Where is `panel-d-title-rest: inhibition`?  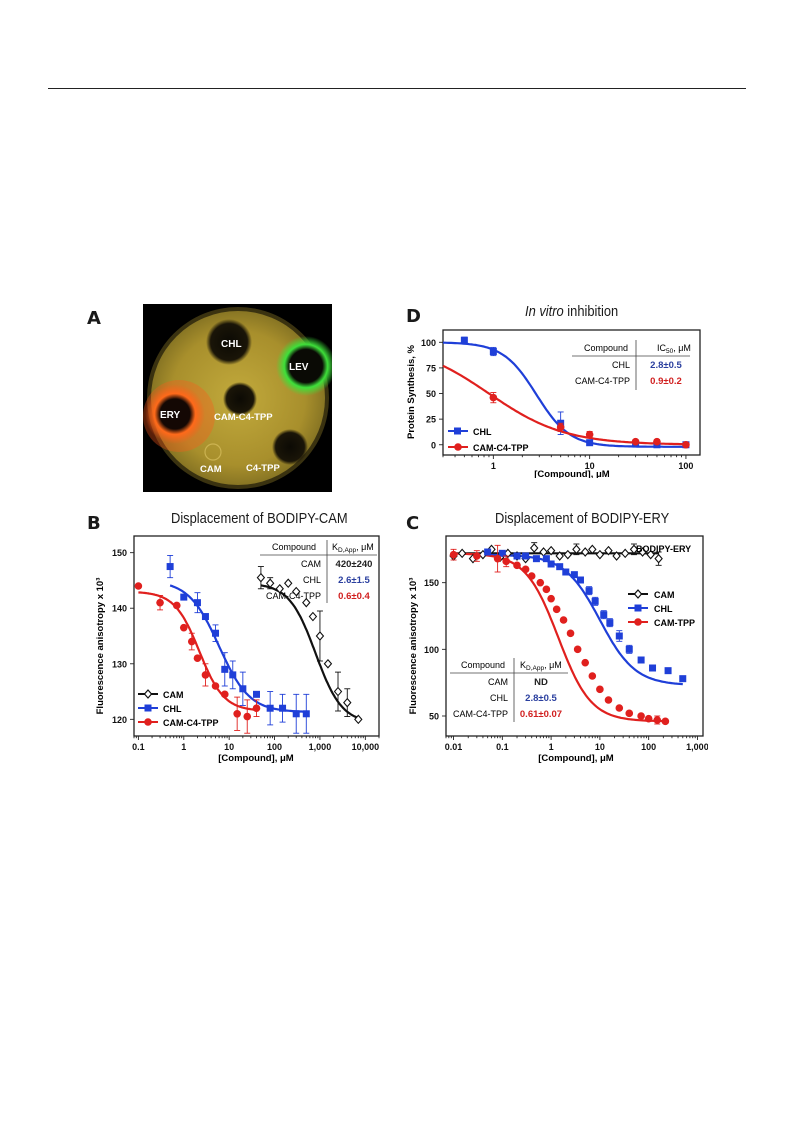
panel-d-title-rest: inhibition is located at coordinates (591, 311).